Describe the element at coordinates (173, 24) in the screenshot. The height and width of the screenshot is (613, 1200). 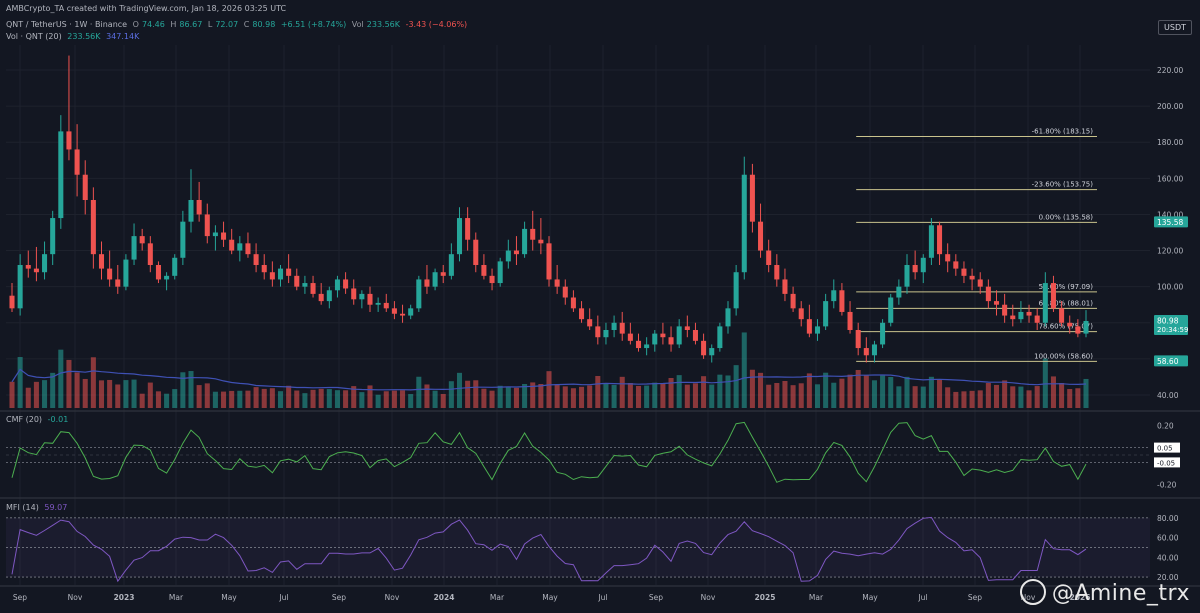
I see `high-label: H` at that location.